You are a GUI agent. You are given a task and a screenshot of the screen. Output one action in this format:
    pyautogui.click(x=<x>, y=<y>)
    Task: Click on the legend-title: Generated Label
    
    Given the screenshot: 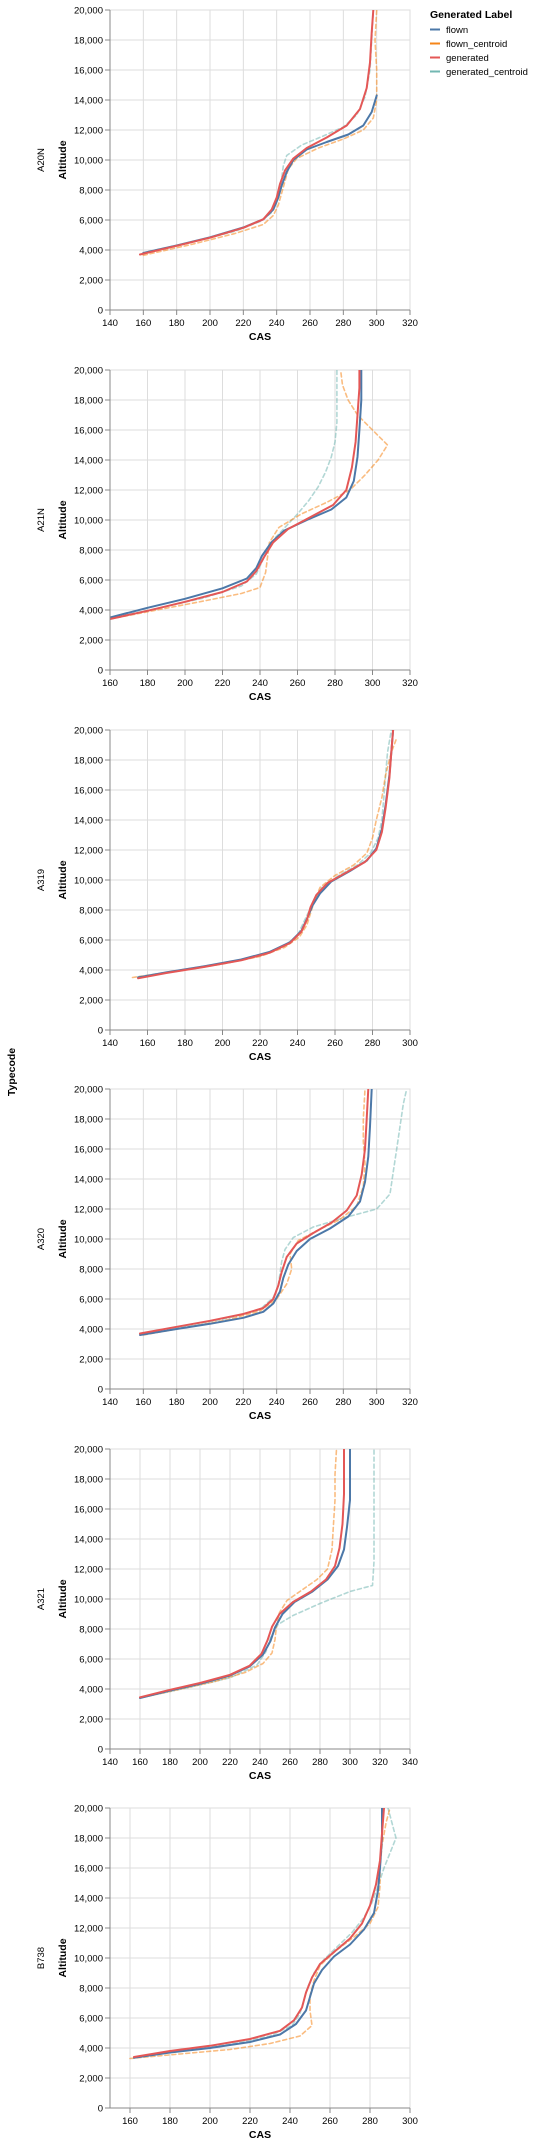 What is the action you would take?
    pyautogui.click(x=471, y=15)
    